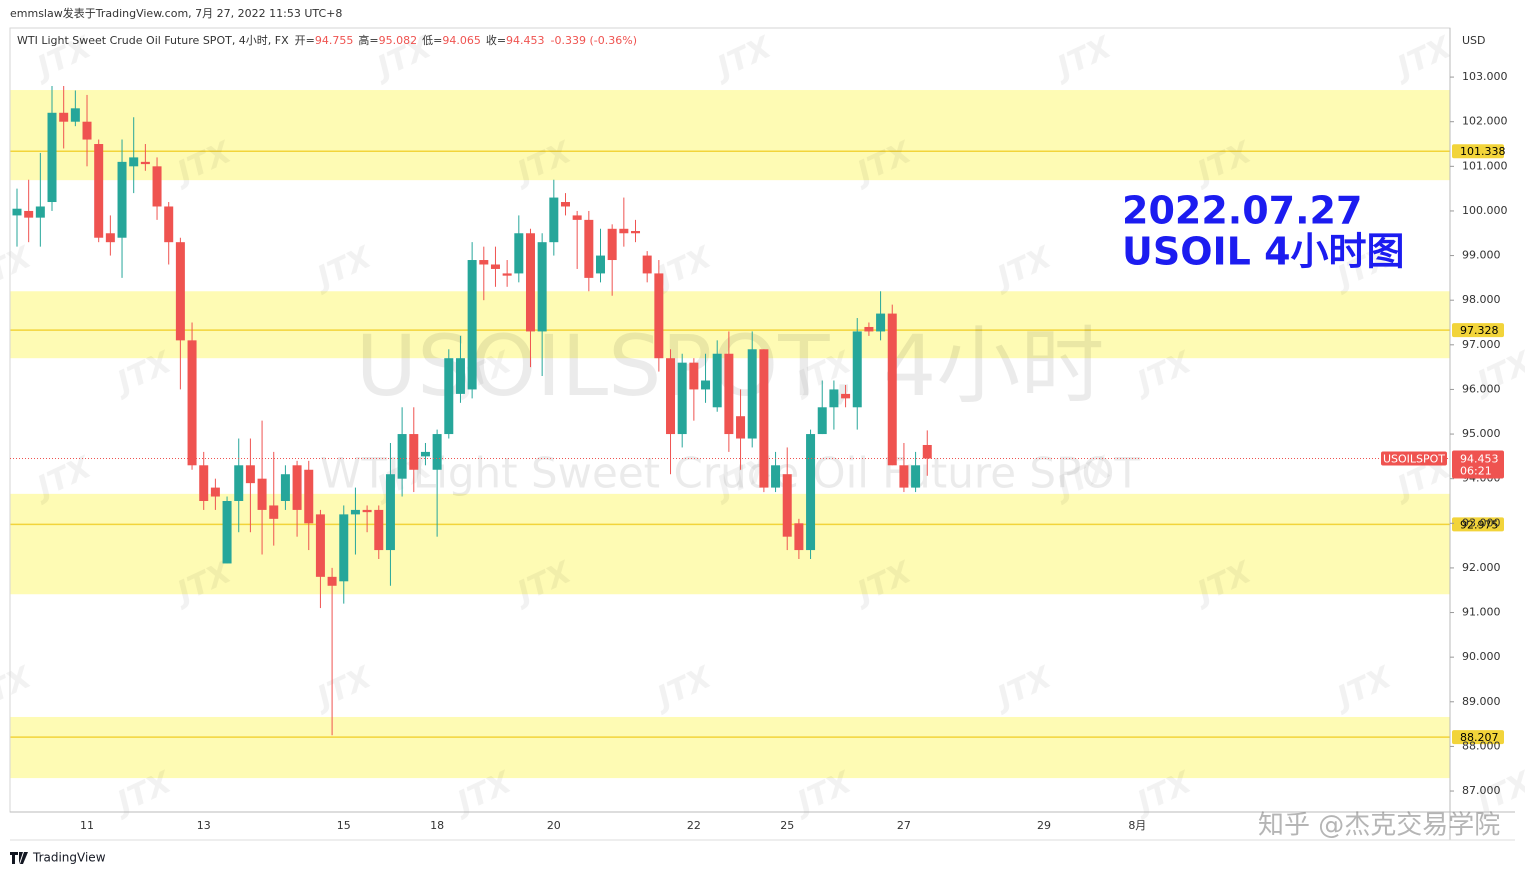  Describe the element at coordinates (1485, 76) in the screenshot. I see `y-tick-label: 103.000` at that location.